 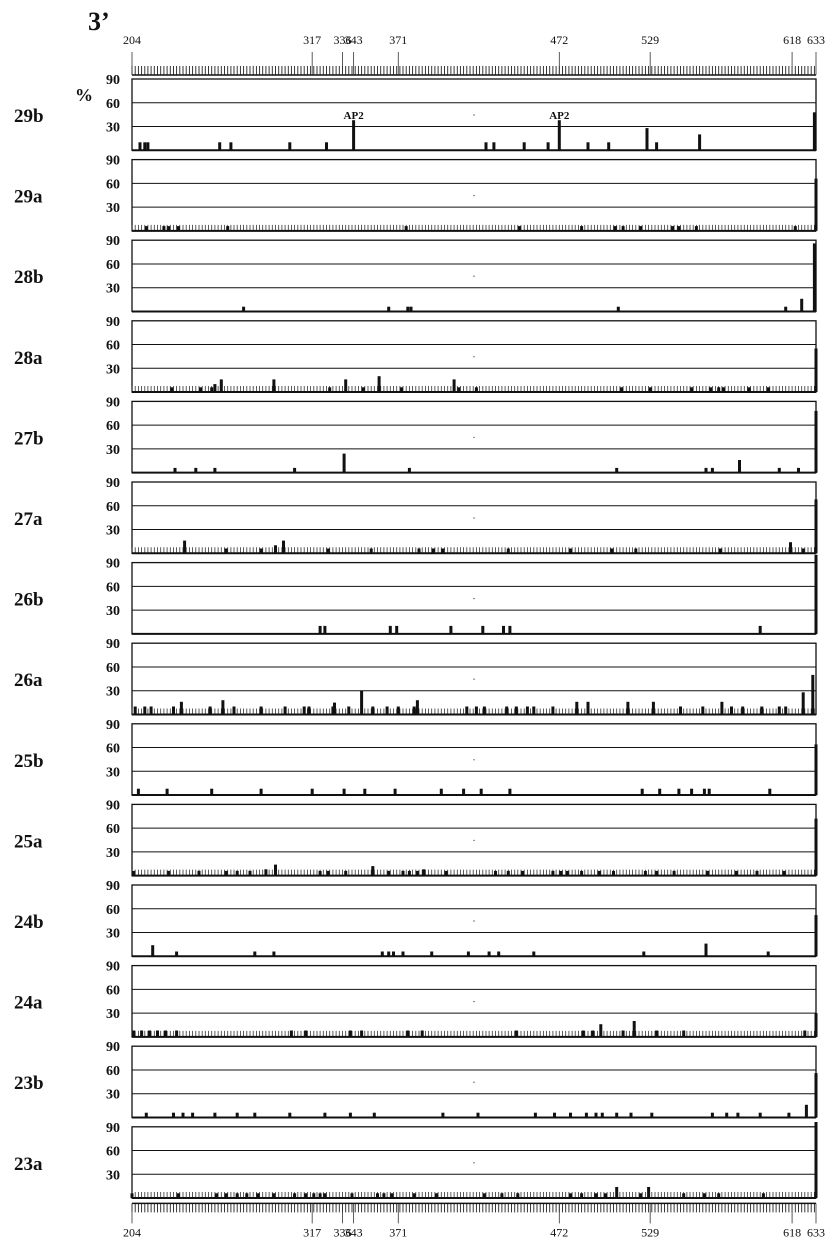 I want to click on panel-24a: 30 60 90 24a, so click(x=416, y=999).